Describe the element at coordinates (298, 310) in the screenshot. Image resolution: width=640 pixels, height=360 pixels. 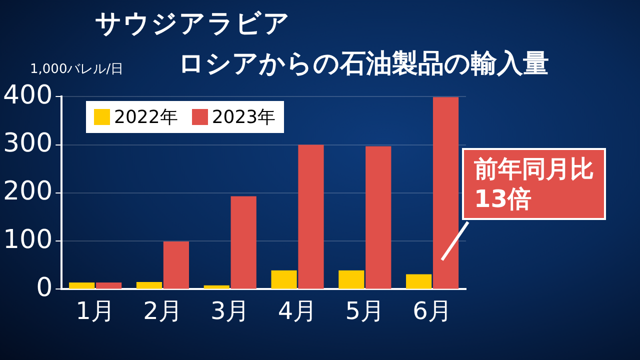
I see `x-tick-label: 4月` at that location.